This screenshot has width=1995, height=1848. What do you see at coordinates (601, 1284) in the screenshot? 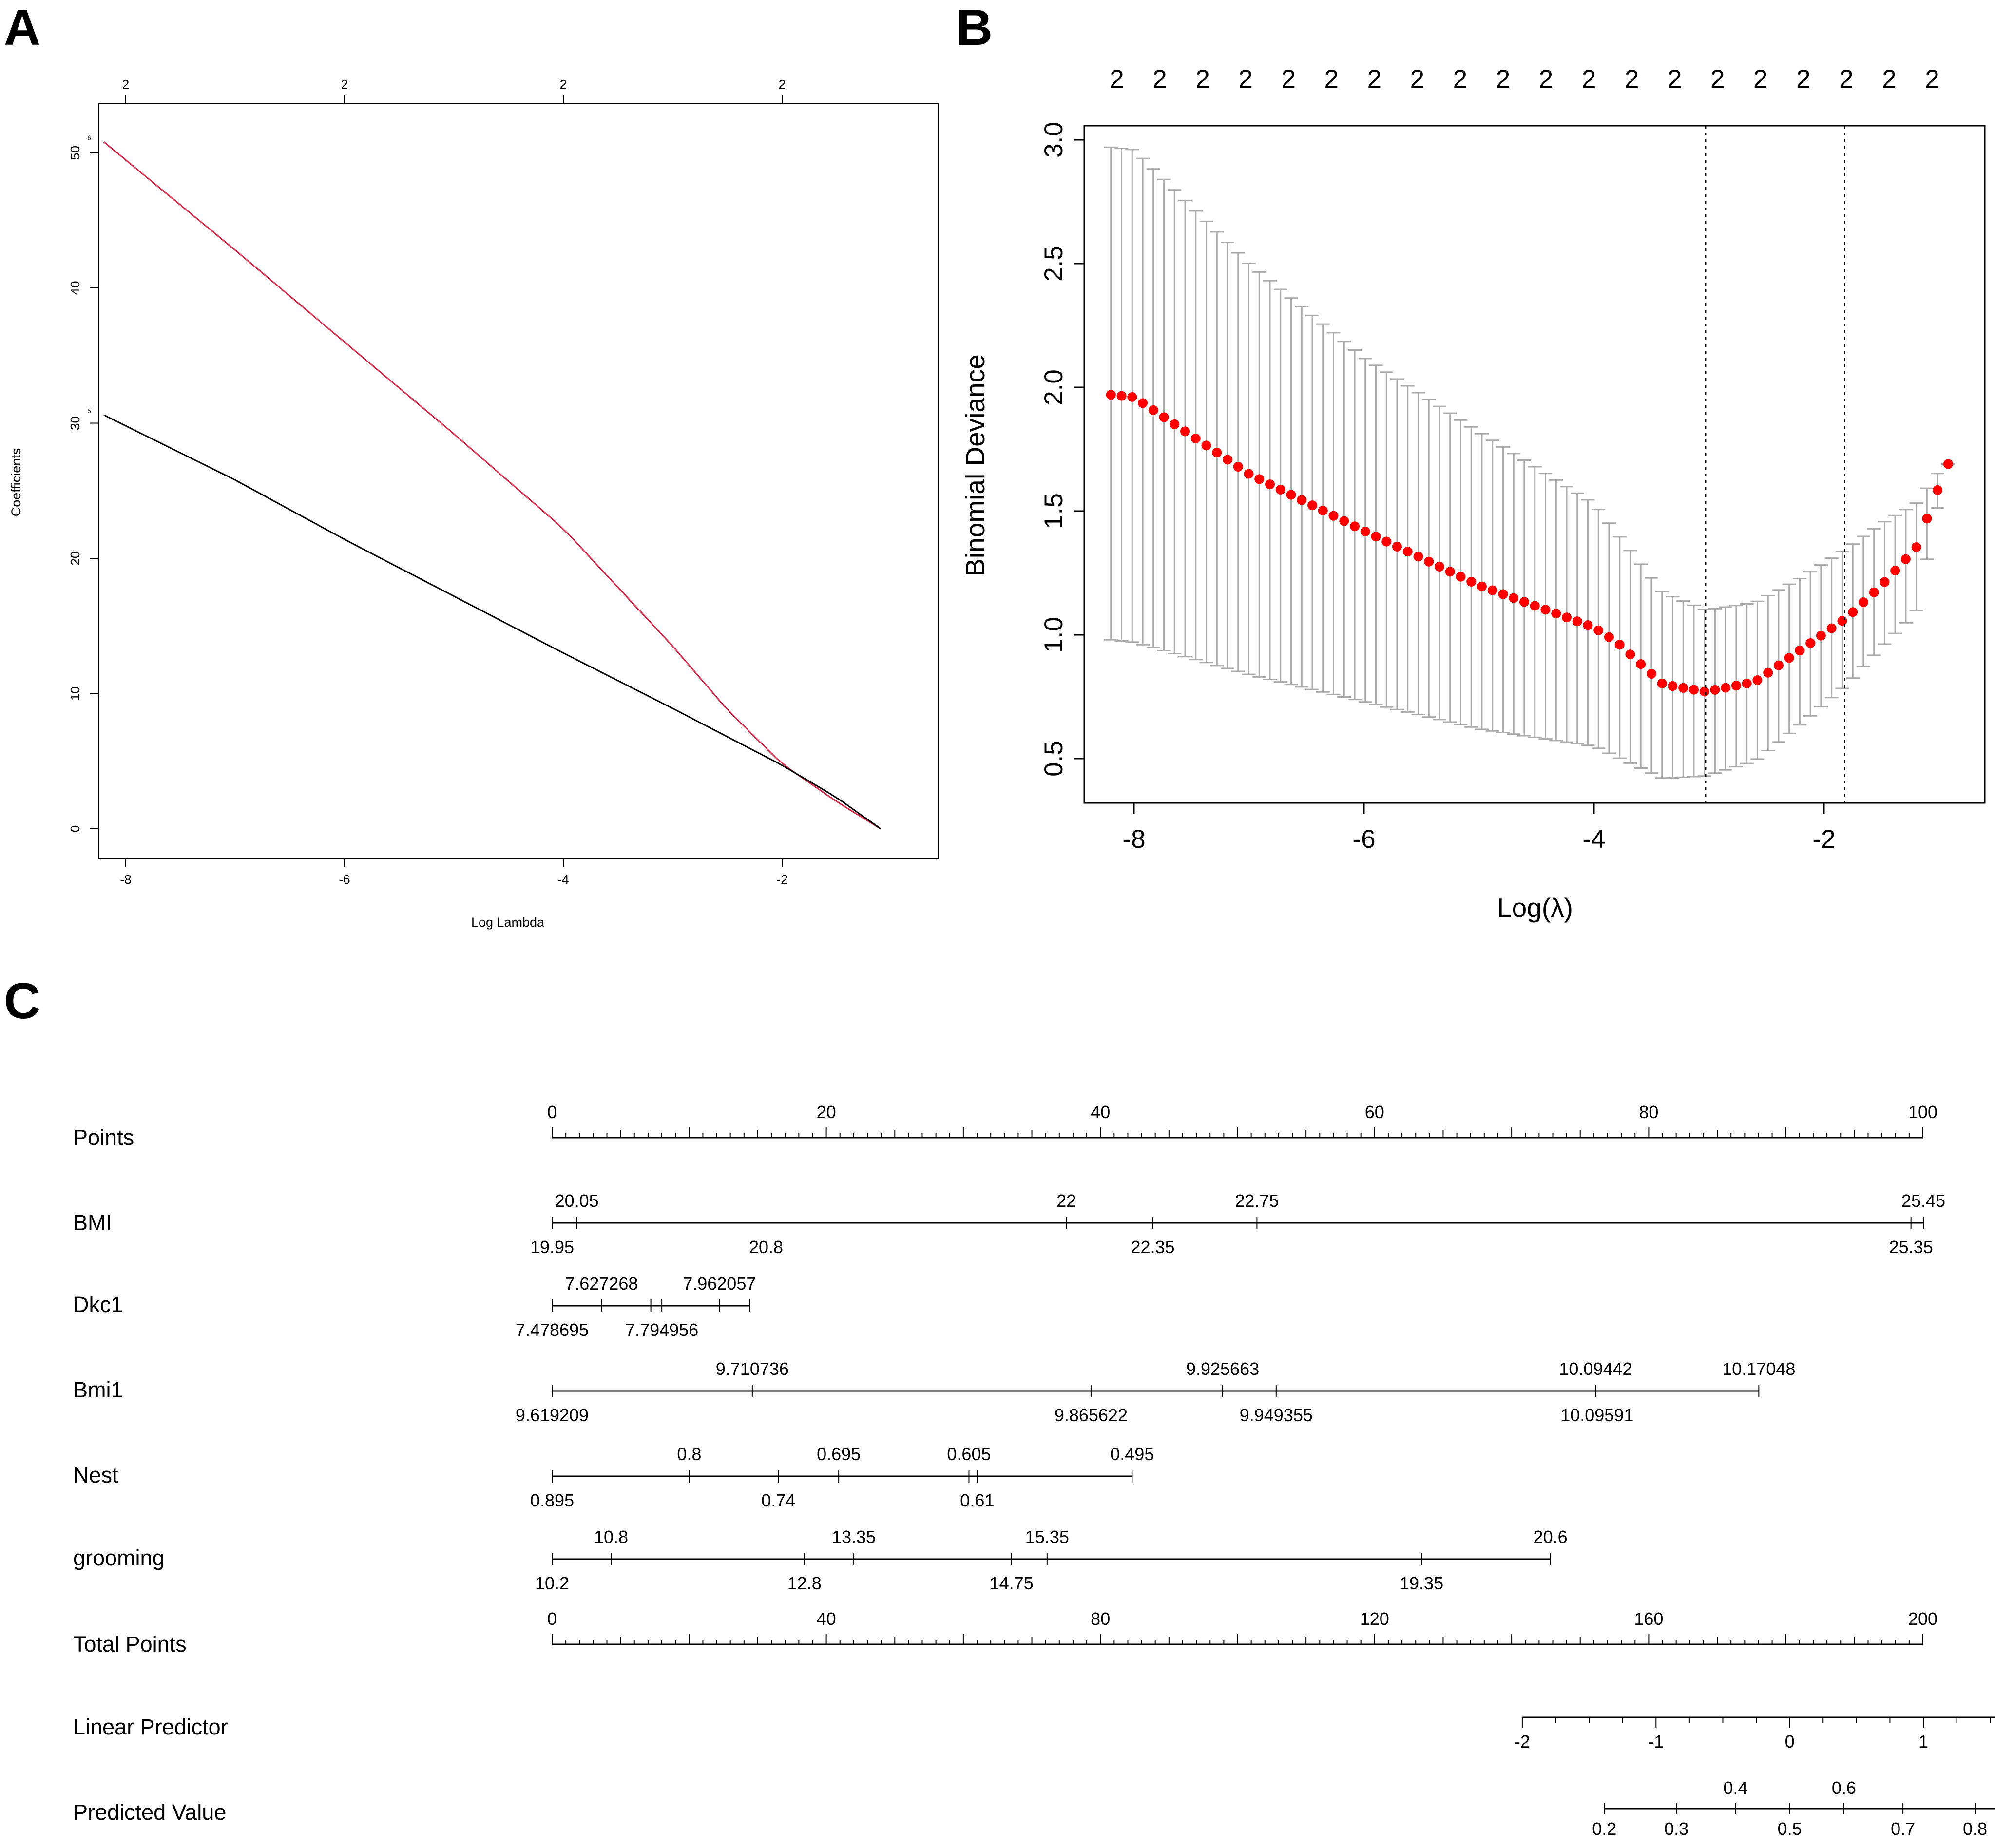
I see `nomogram-value-label-above: 7.627268` at bounding box center [601, 1284].